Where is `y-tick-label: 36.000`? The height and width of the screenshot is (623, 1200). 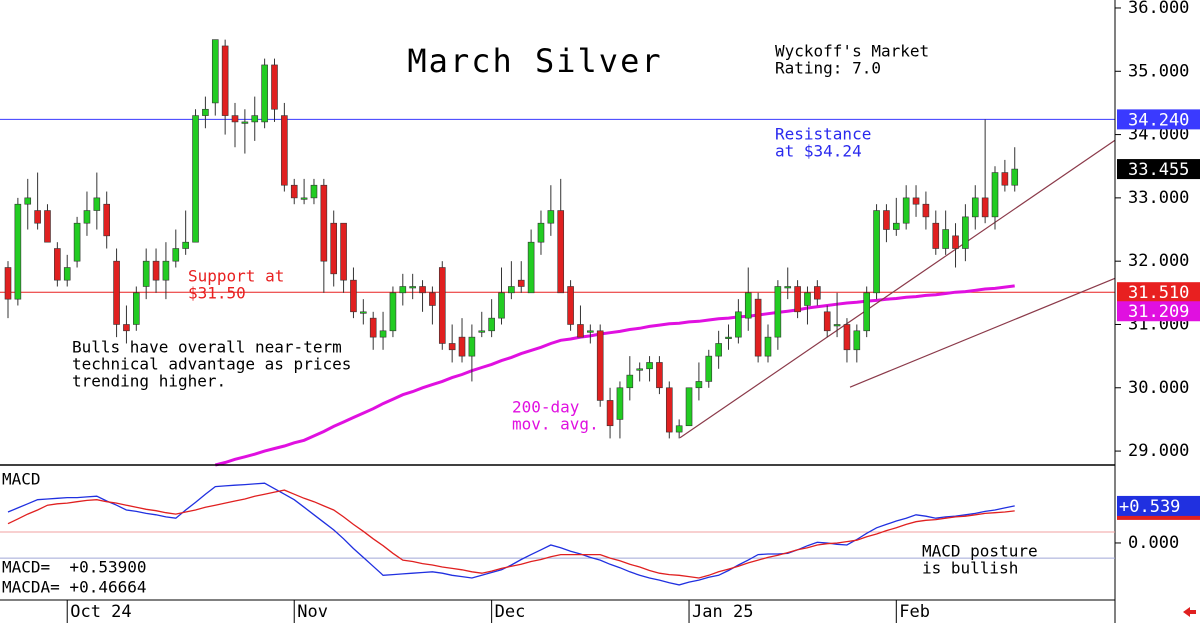 y-tick-label: 36.000 is located at coordinates (1158, 9).